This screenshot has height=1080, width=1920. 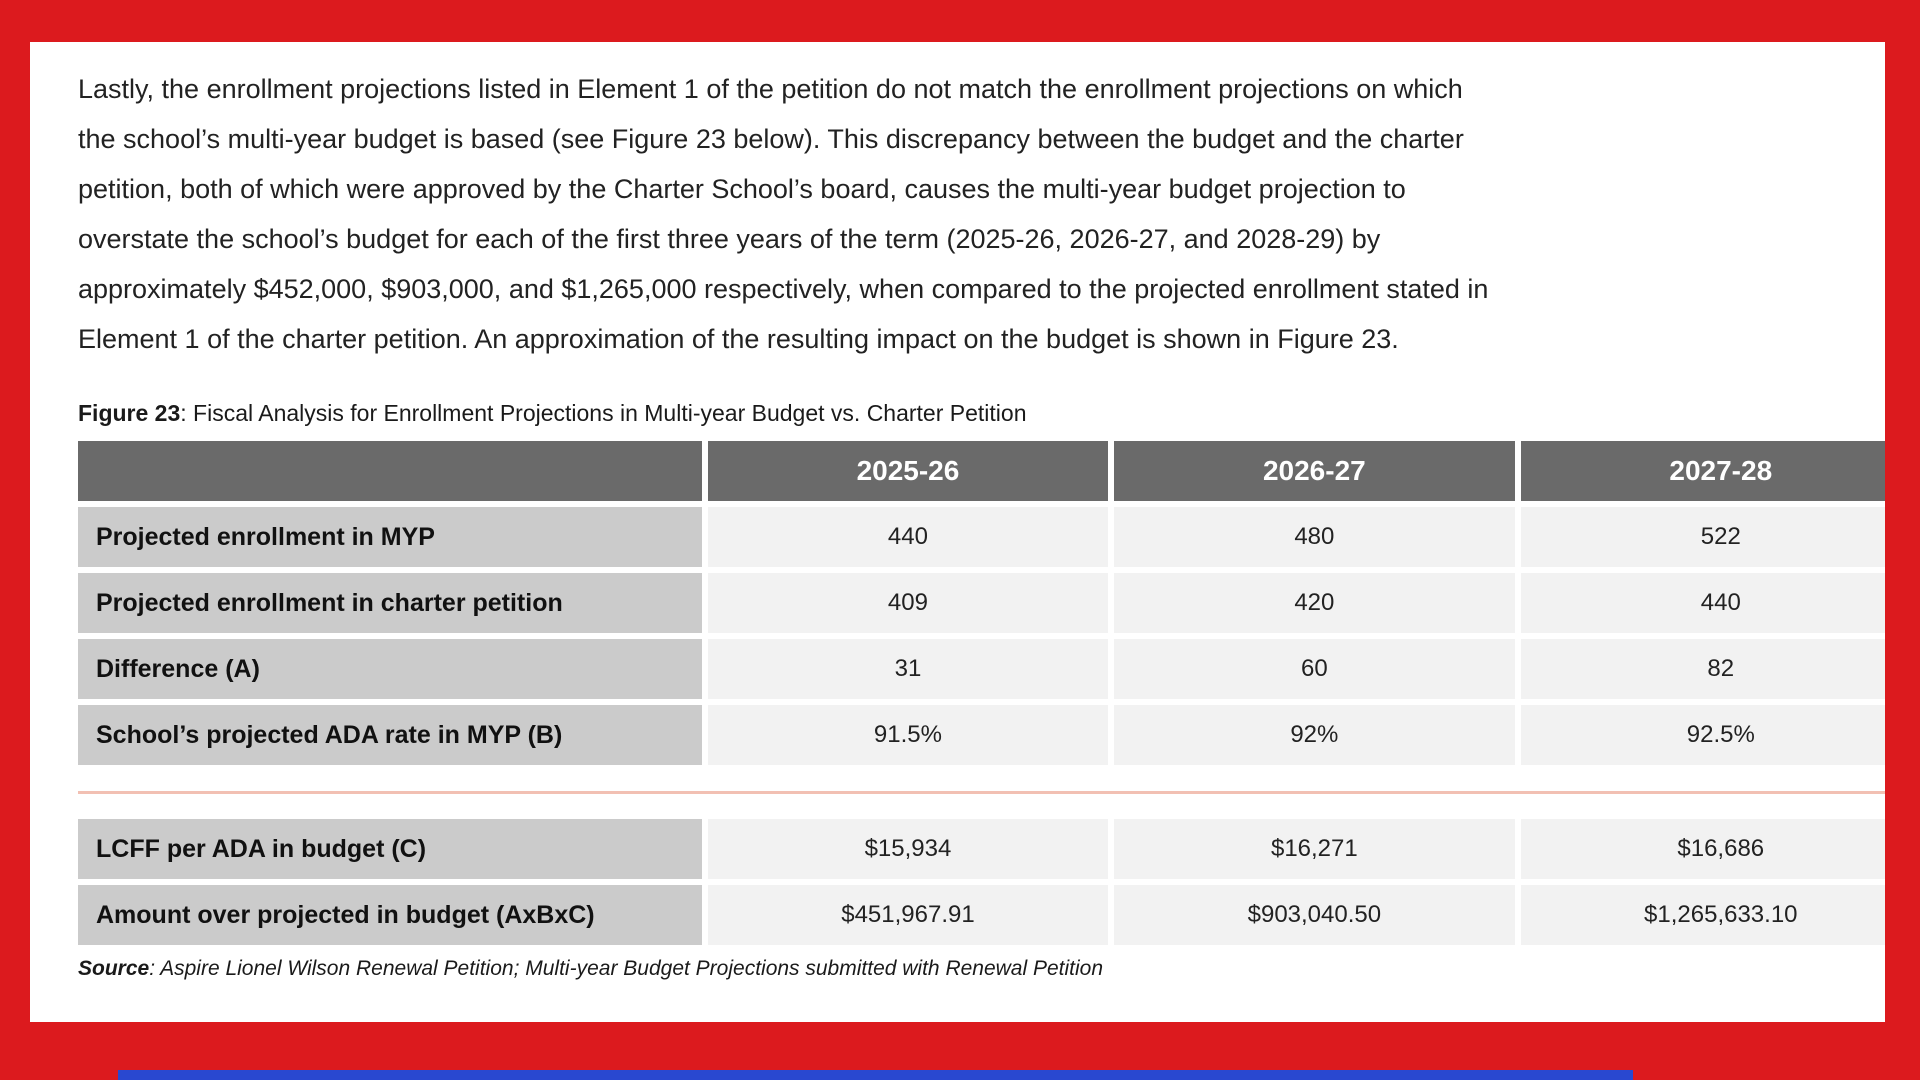 I want to click on value-cell: $903,040.50, so click(x=1314, y=915).